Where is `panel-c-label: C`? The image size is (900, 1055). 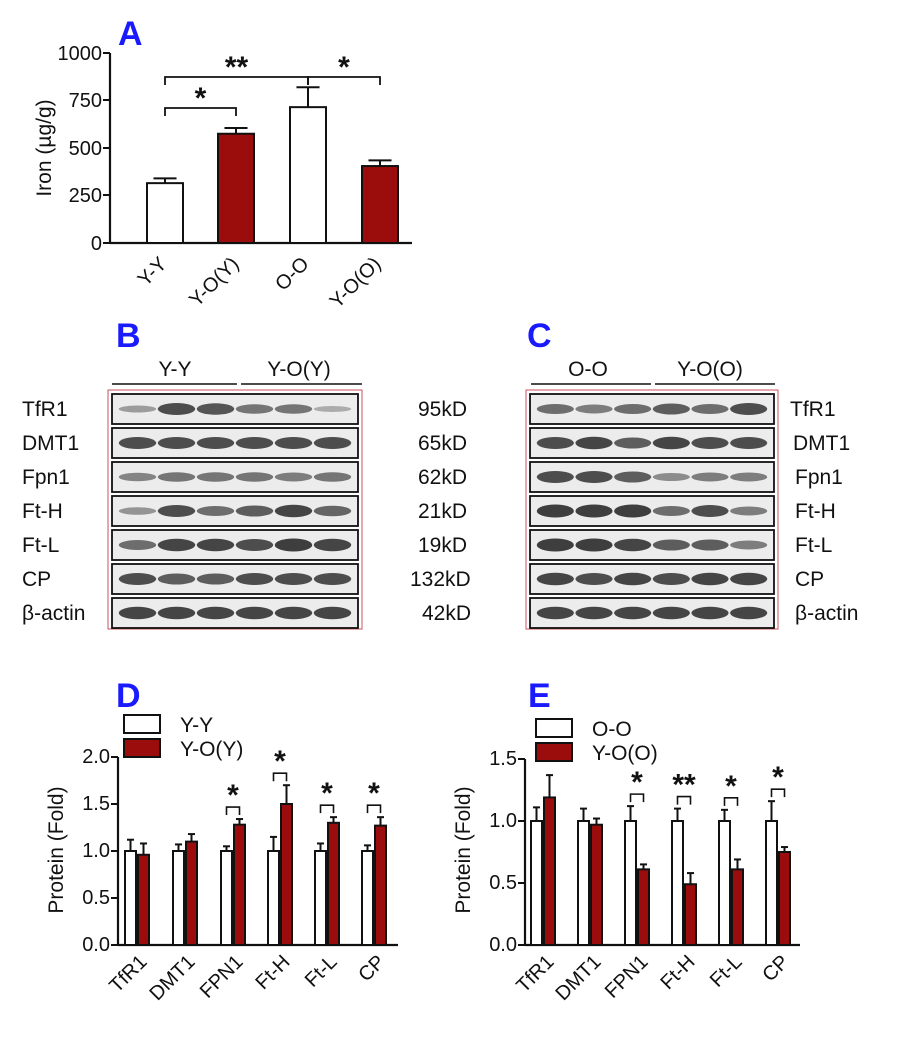 panel-c-label: C is located at coordinates (539, 336).